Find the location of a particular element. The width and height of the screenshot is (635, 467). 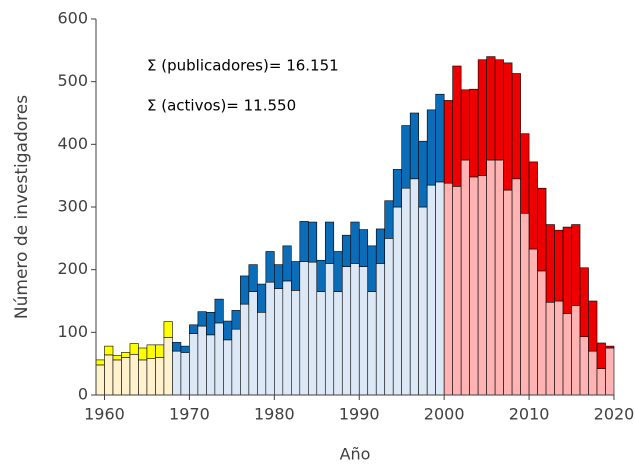

y-tick-label: 200 is located at coordinates (72, 268).